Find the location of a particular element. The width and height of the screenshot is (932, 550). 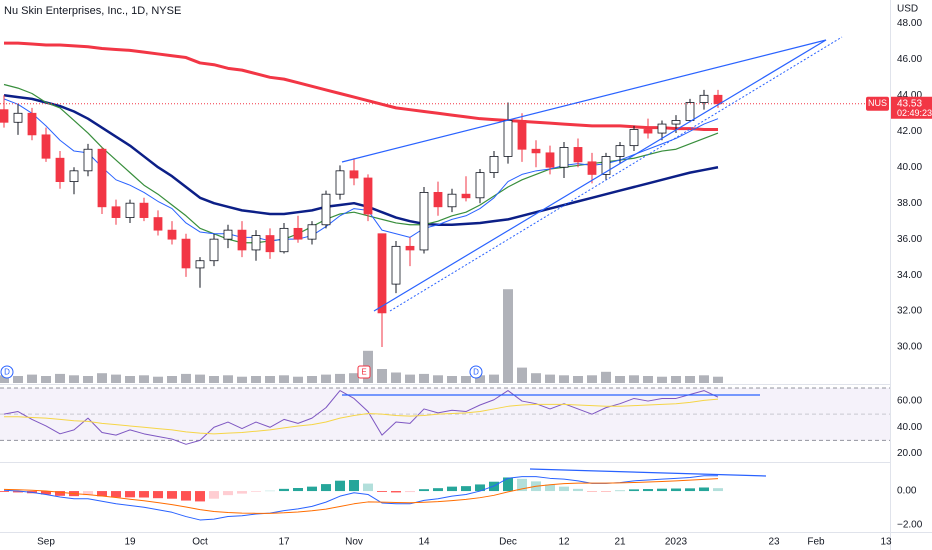

x-tick-label: 21 is located at coordinates (620, 542).